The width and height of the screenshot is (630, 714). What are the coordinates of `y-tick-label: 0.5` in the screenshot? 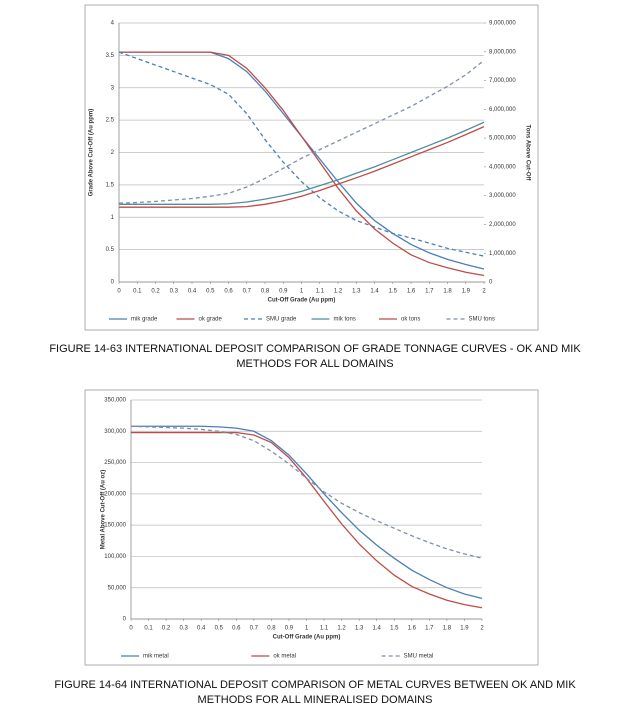 It's located at (110, 250).